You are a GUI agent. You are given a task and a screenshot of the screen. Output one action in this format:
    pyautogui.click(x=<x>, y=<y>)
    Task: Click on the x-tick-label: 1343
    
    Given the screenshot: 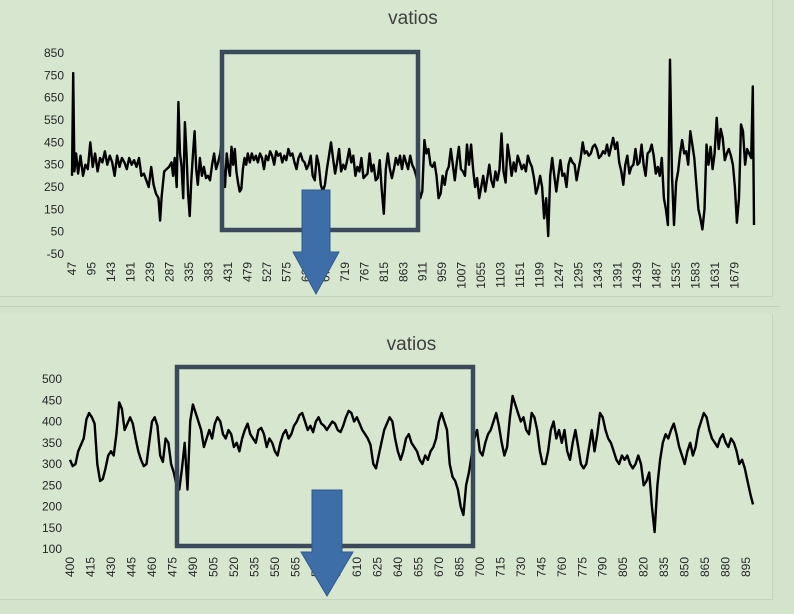 What is the action you would take?
    pyautogui.click(x=598, y=275)
    